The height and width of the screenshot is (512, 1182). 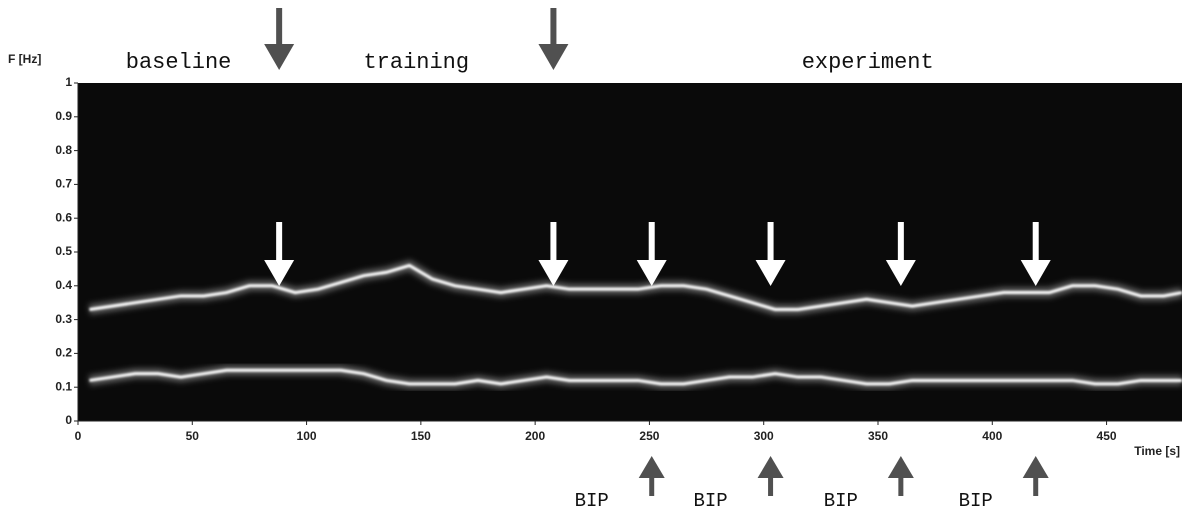 What do you see at coordinates (868, 62) in the screenshot?
I see `phase-label: experiment` at bounding box center [868, 62].